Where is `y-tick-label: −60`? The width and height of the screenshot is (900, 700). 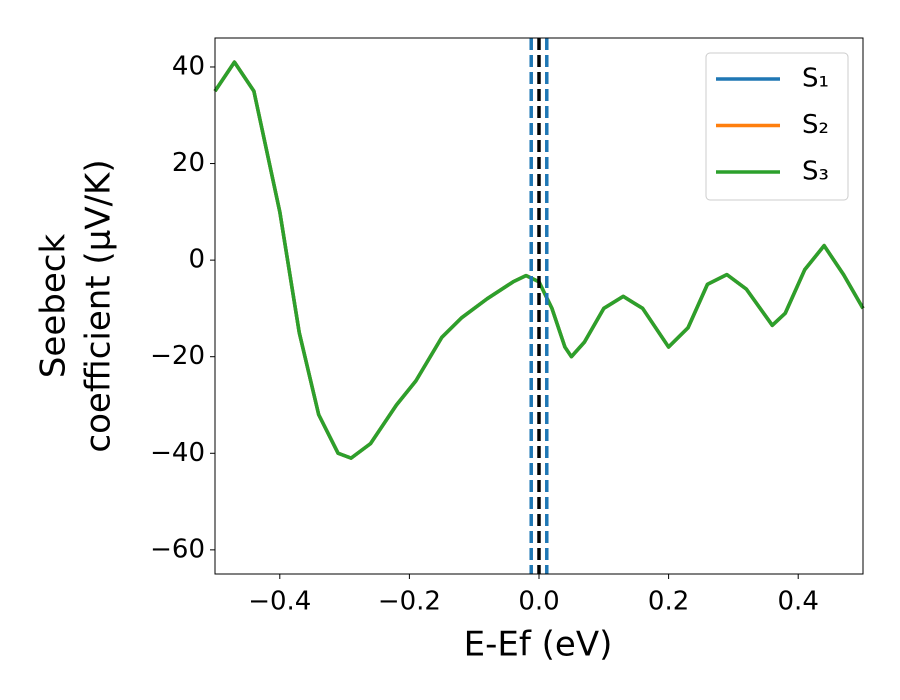 y-tick-label: −60 is located at coordinates (177, 549).